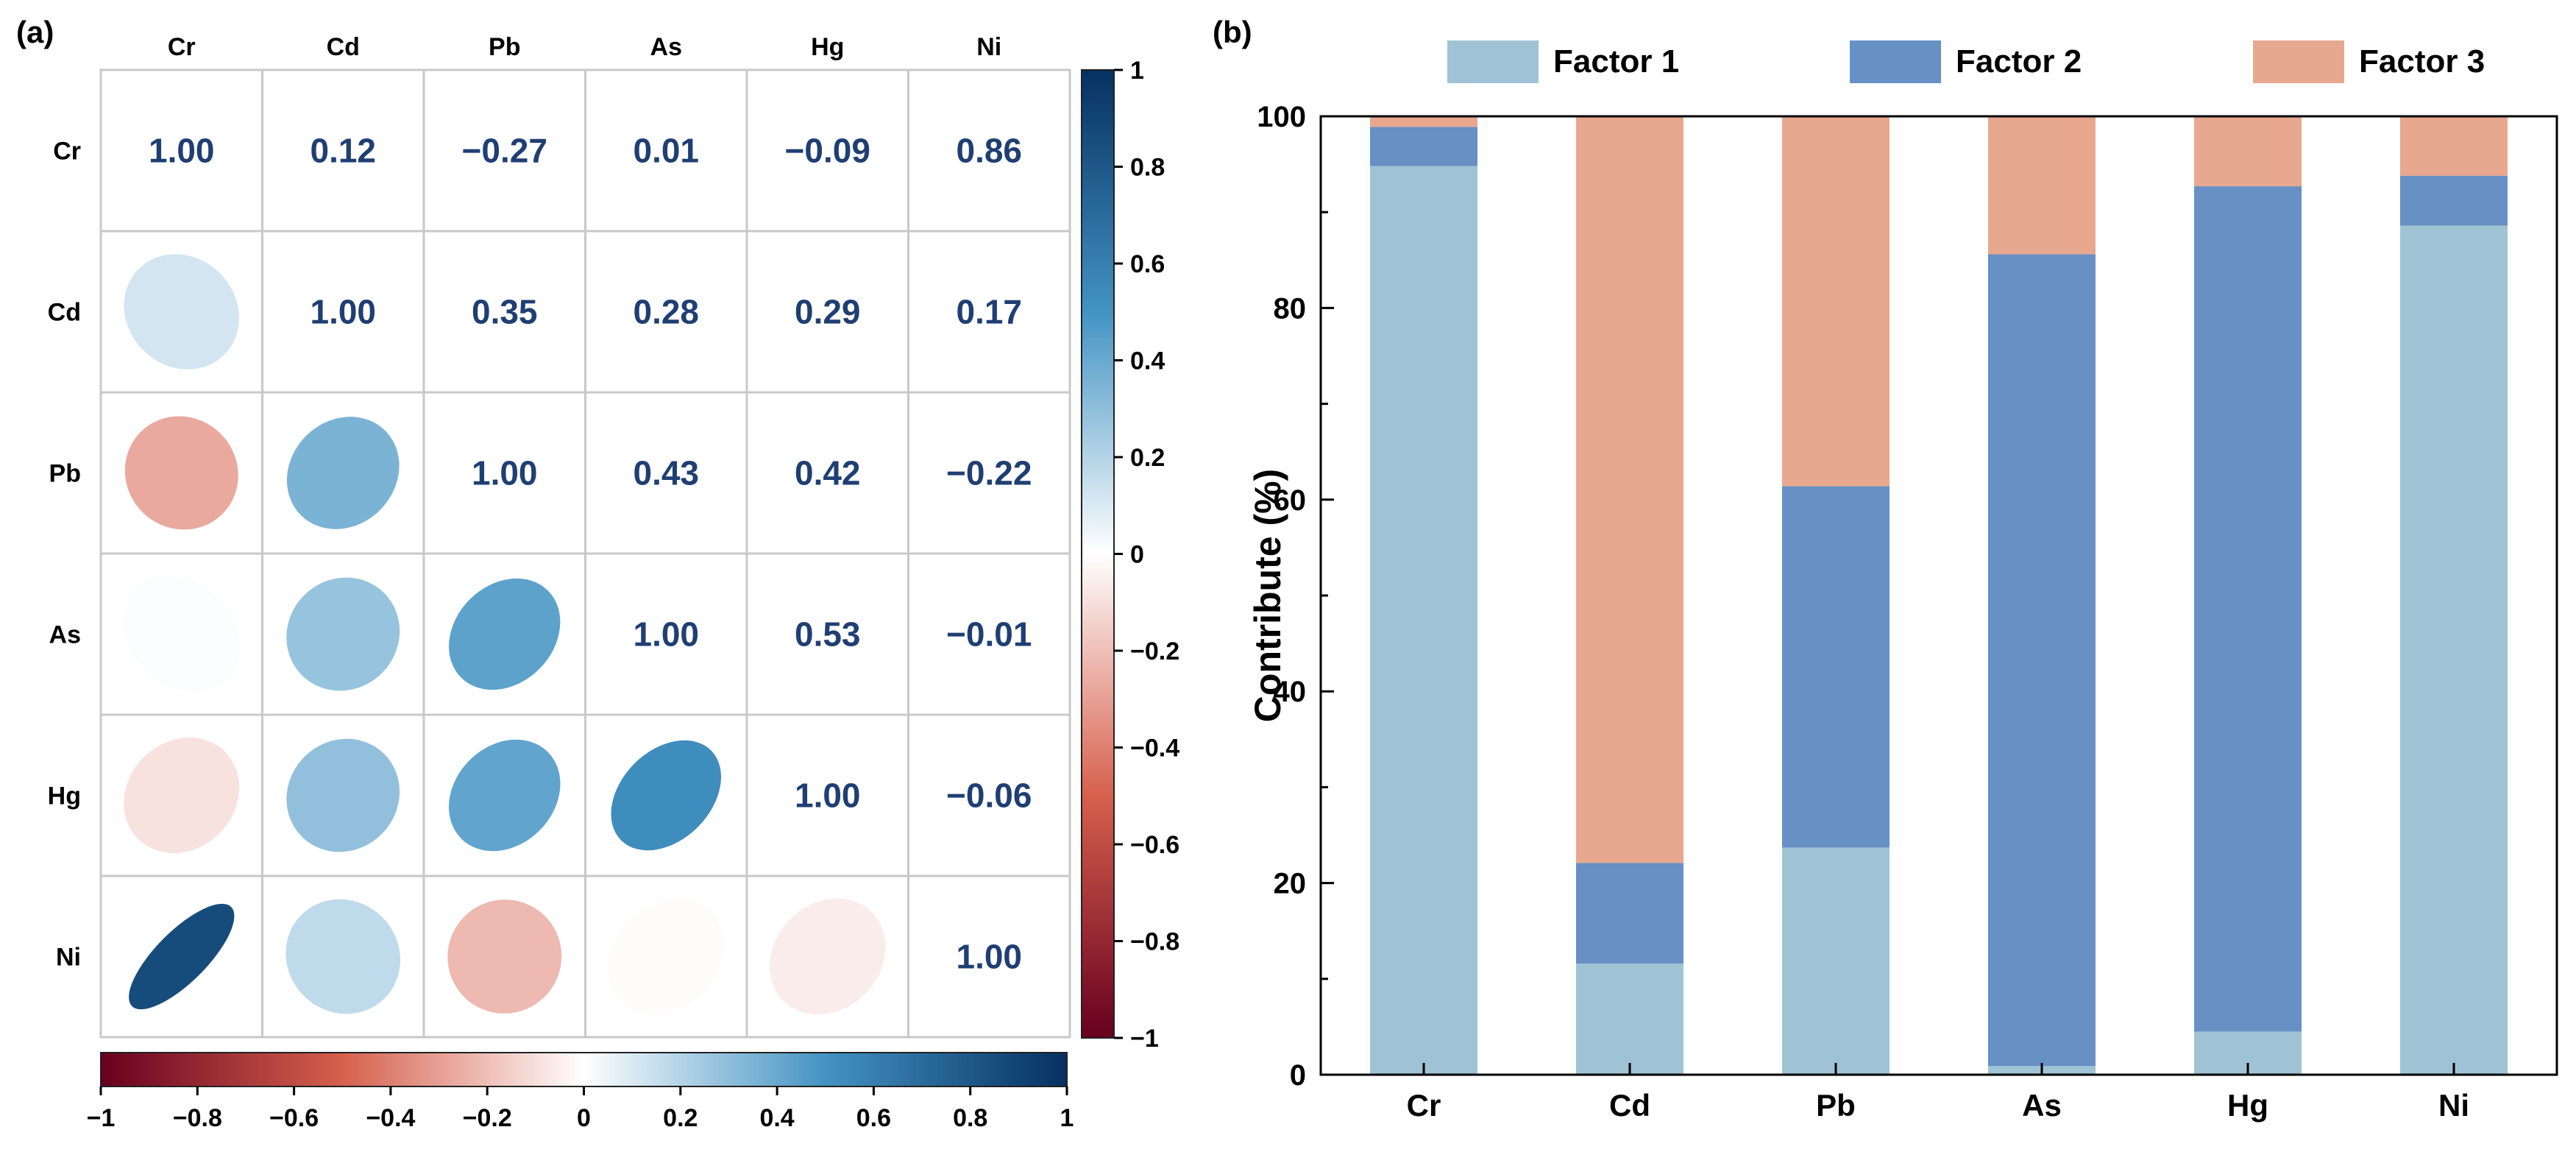 The image size is (2576, 1152). What do you see at coordinates (828, 796) in the screenshot?
I see `correlation-value-Hg-Hg: 1.00` at bounding box center [828, 796].